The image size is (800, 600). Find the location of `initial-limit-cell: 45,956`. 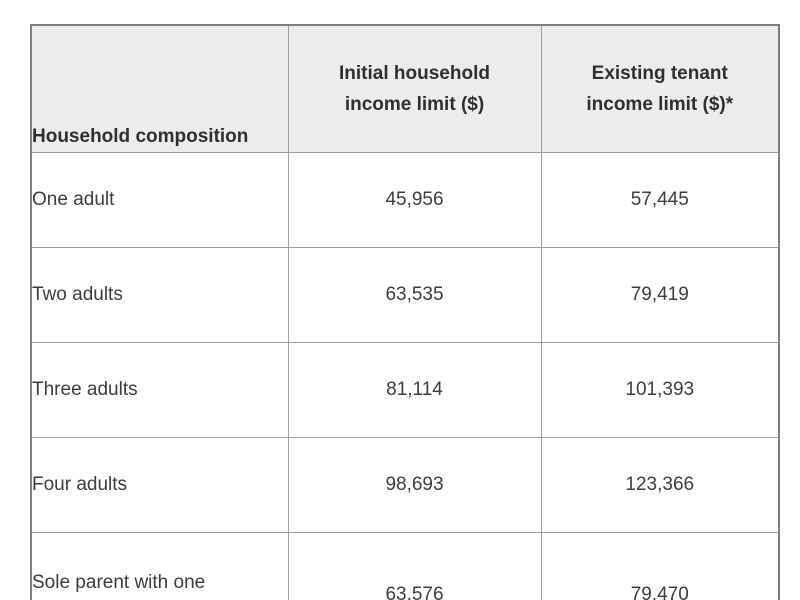

initial-limit-cell: 45,956 is located at coordinates (414, 200).